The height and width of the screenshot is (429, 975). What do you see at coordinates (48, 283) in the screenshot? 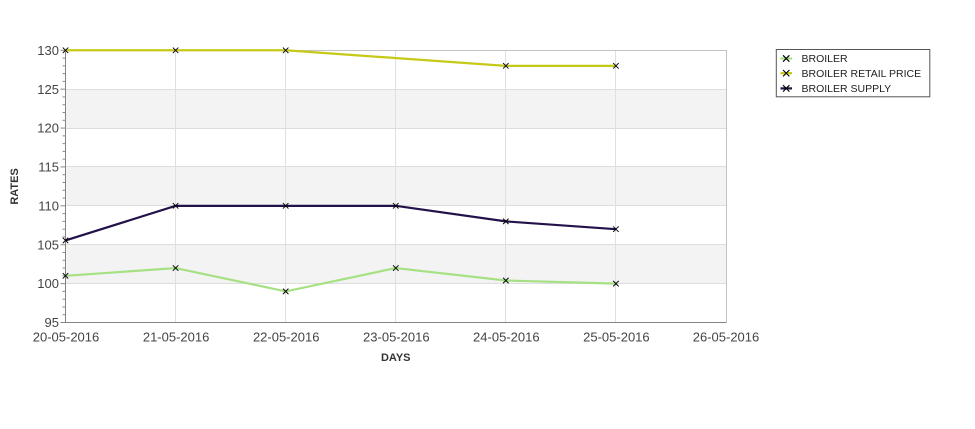
I see `svg-text: 100` at bounding box center [48, 283].